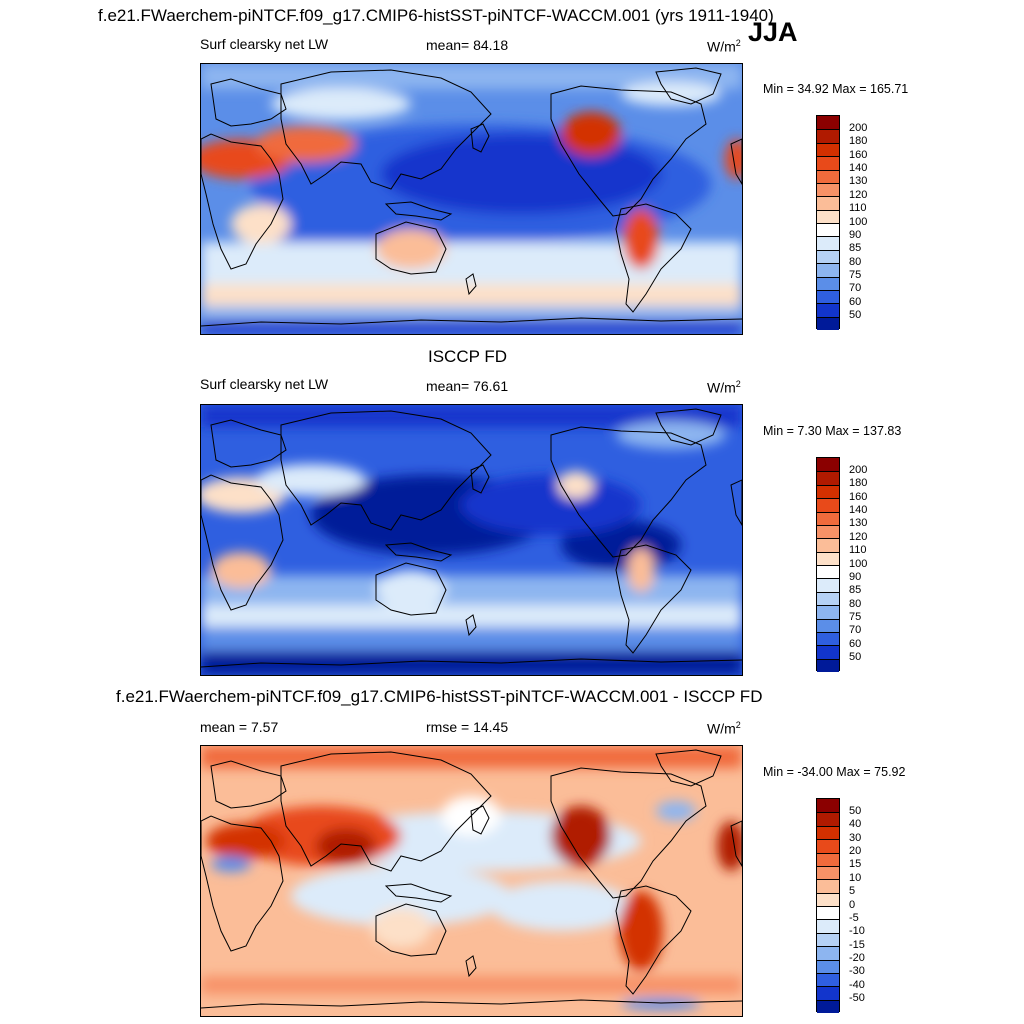 The image size is (1024, 1024). Describe the element at coordinates (467, 386) in the screenshot. I see `mean-label-obs: mean= 76.61` at that location.